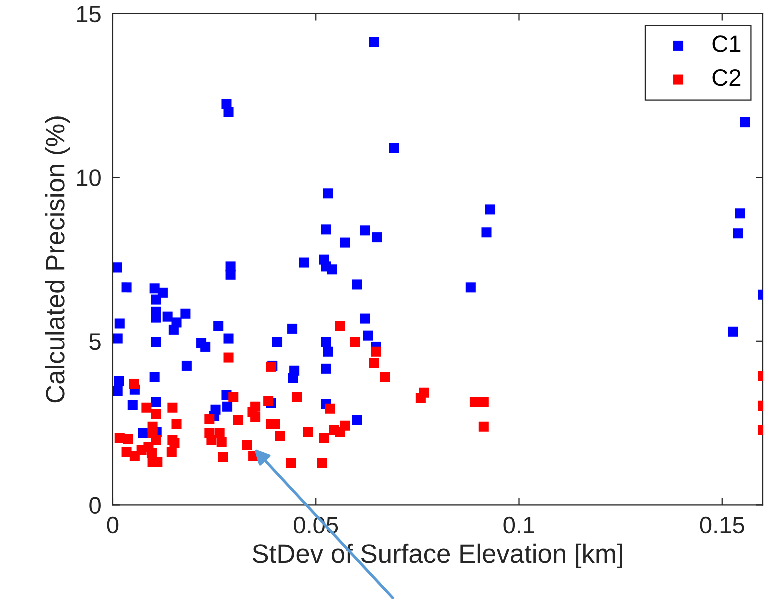 The height and width of the screenshot is (600, 777). Describe the element at coordinates (95, 342) in the screenshot. I see `y-tick-label: 5` at that location.